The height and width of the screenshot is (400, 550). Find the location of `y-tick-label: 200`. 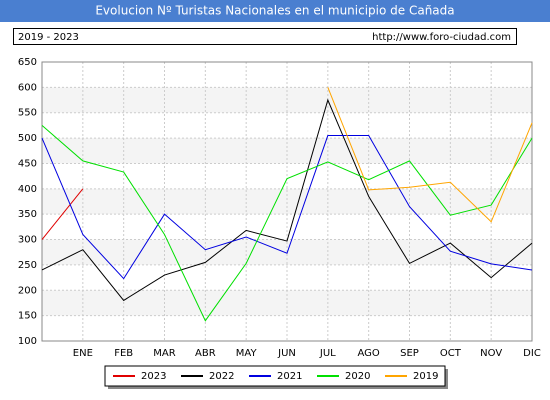

y-tick-label: 200 is located at coordinates (27, 290).